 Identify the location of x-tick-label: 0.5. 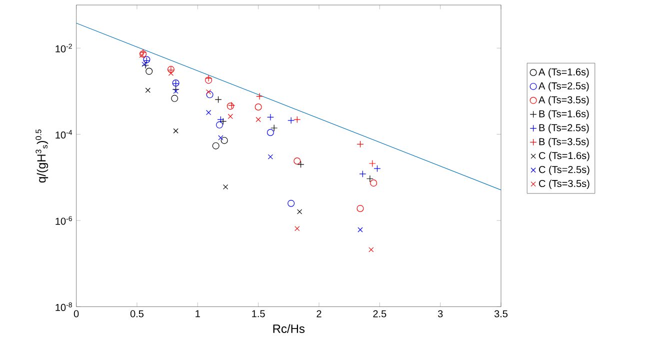
(137, 314).